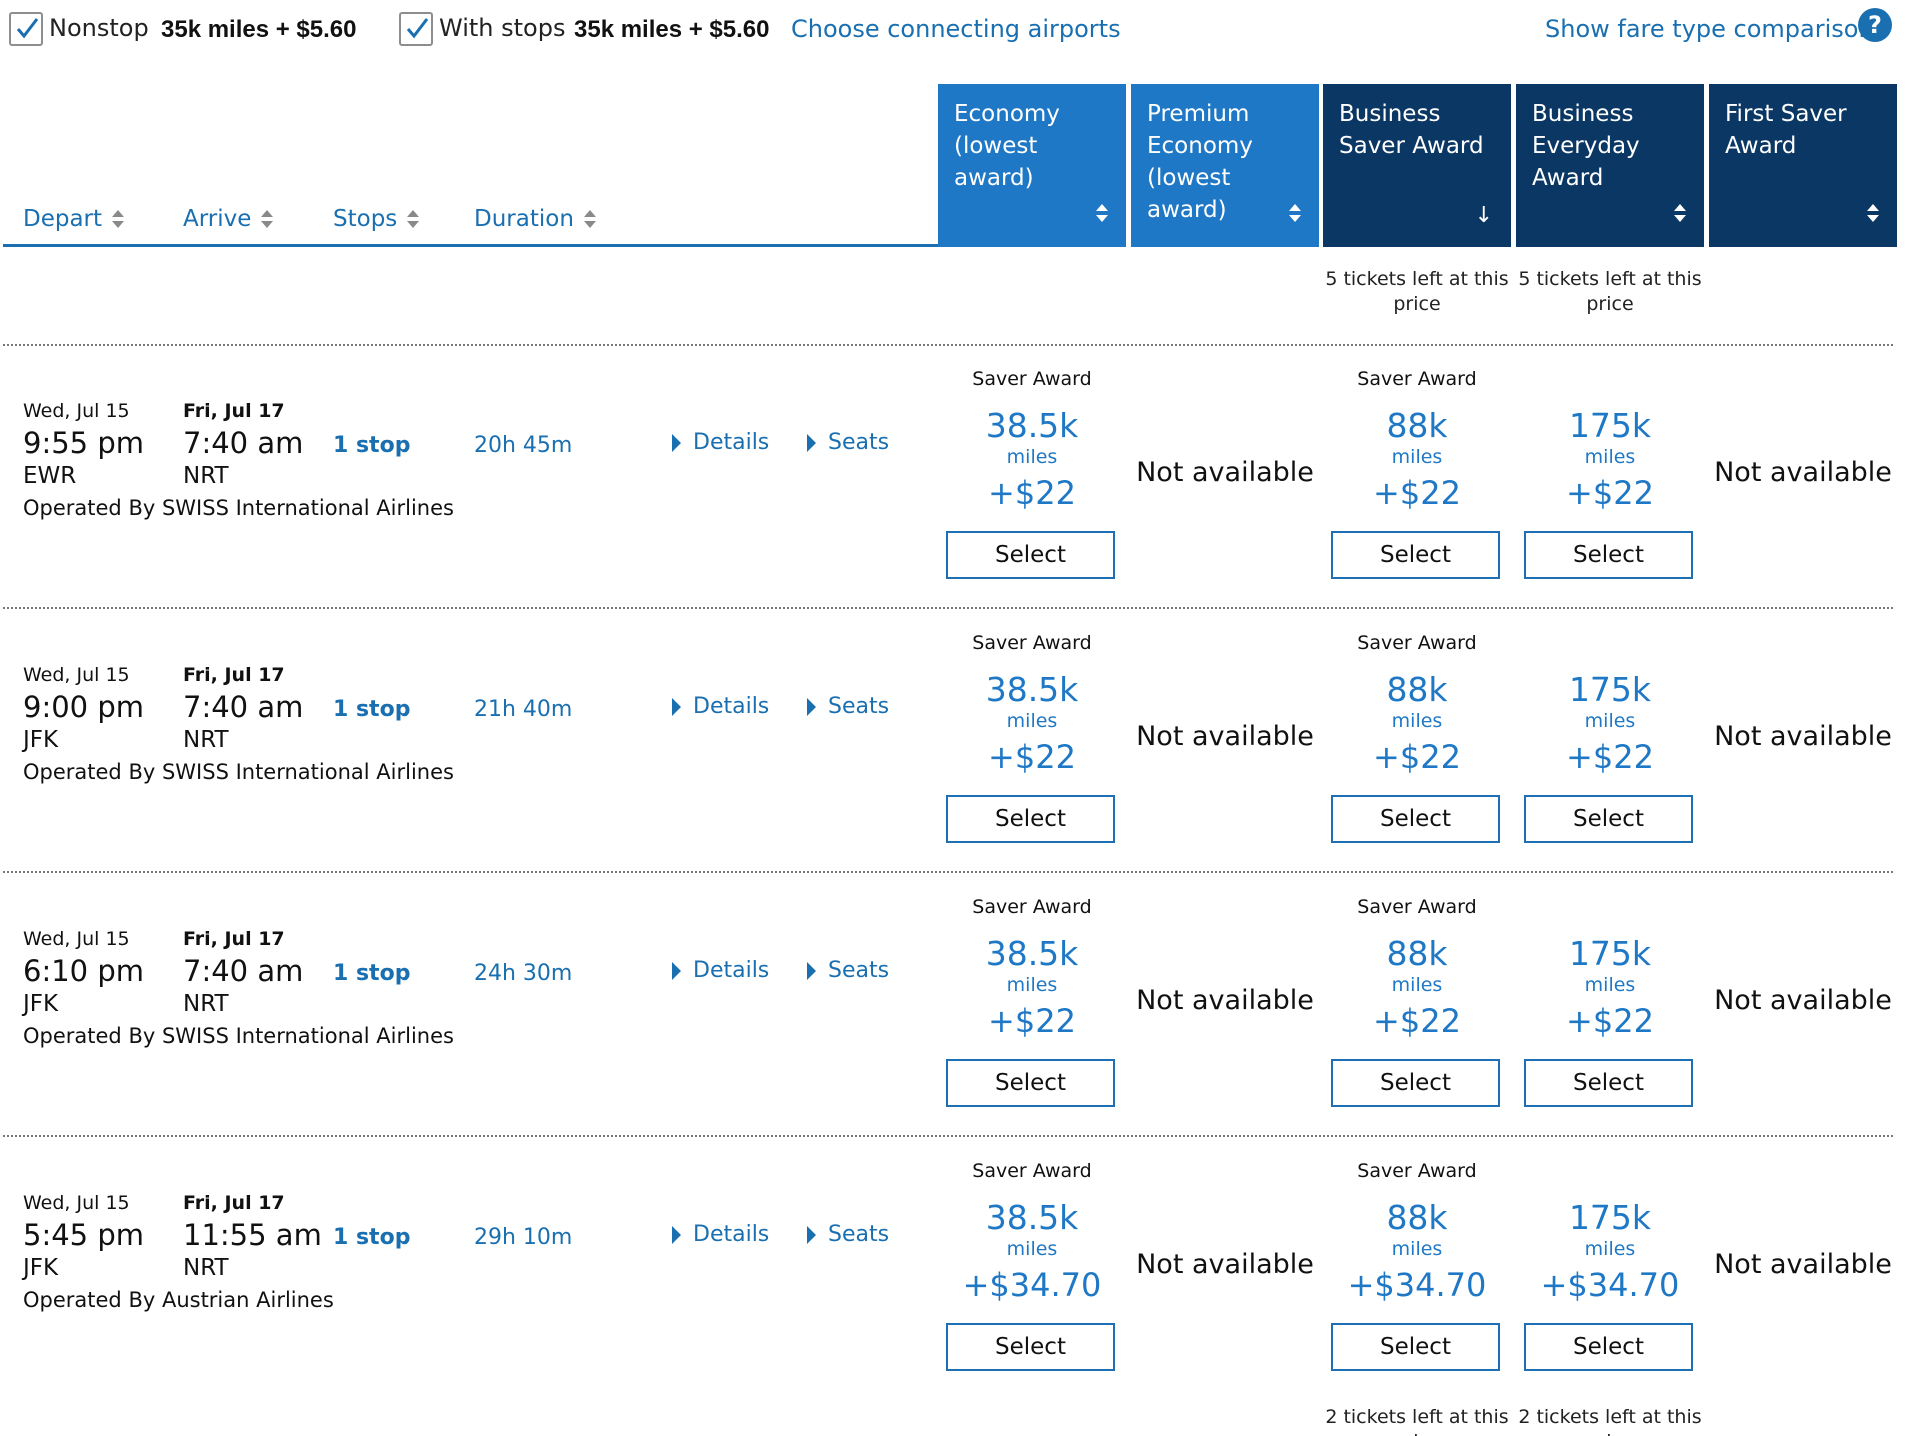 The image size is (1920, 1436). Describe the element at coordinates (1875, 25) in the screenshot. I see `help-icon: ?` at that location.